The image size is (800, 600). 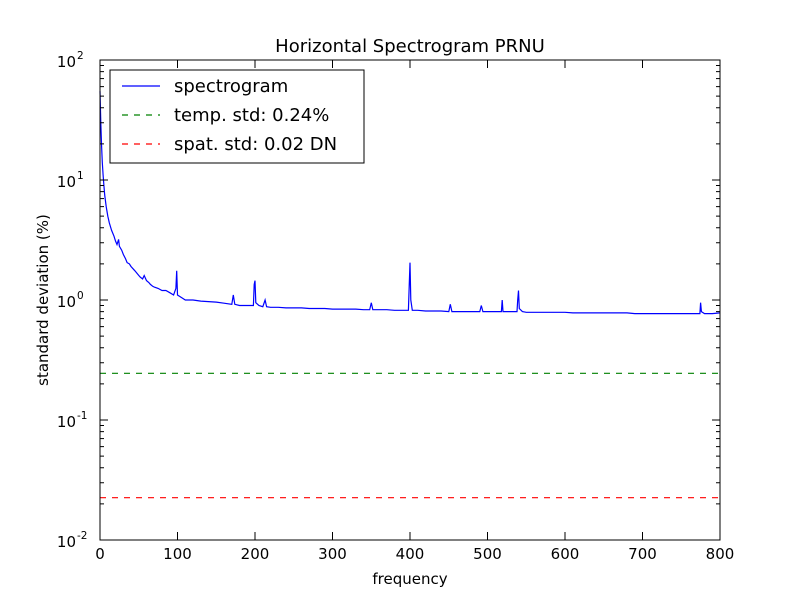 I want to click on legend-label: spectrogram, so click(x=231, y=86).